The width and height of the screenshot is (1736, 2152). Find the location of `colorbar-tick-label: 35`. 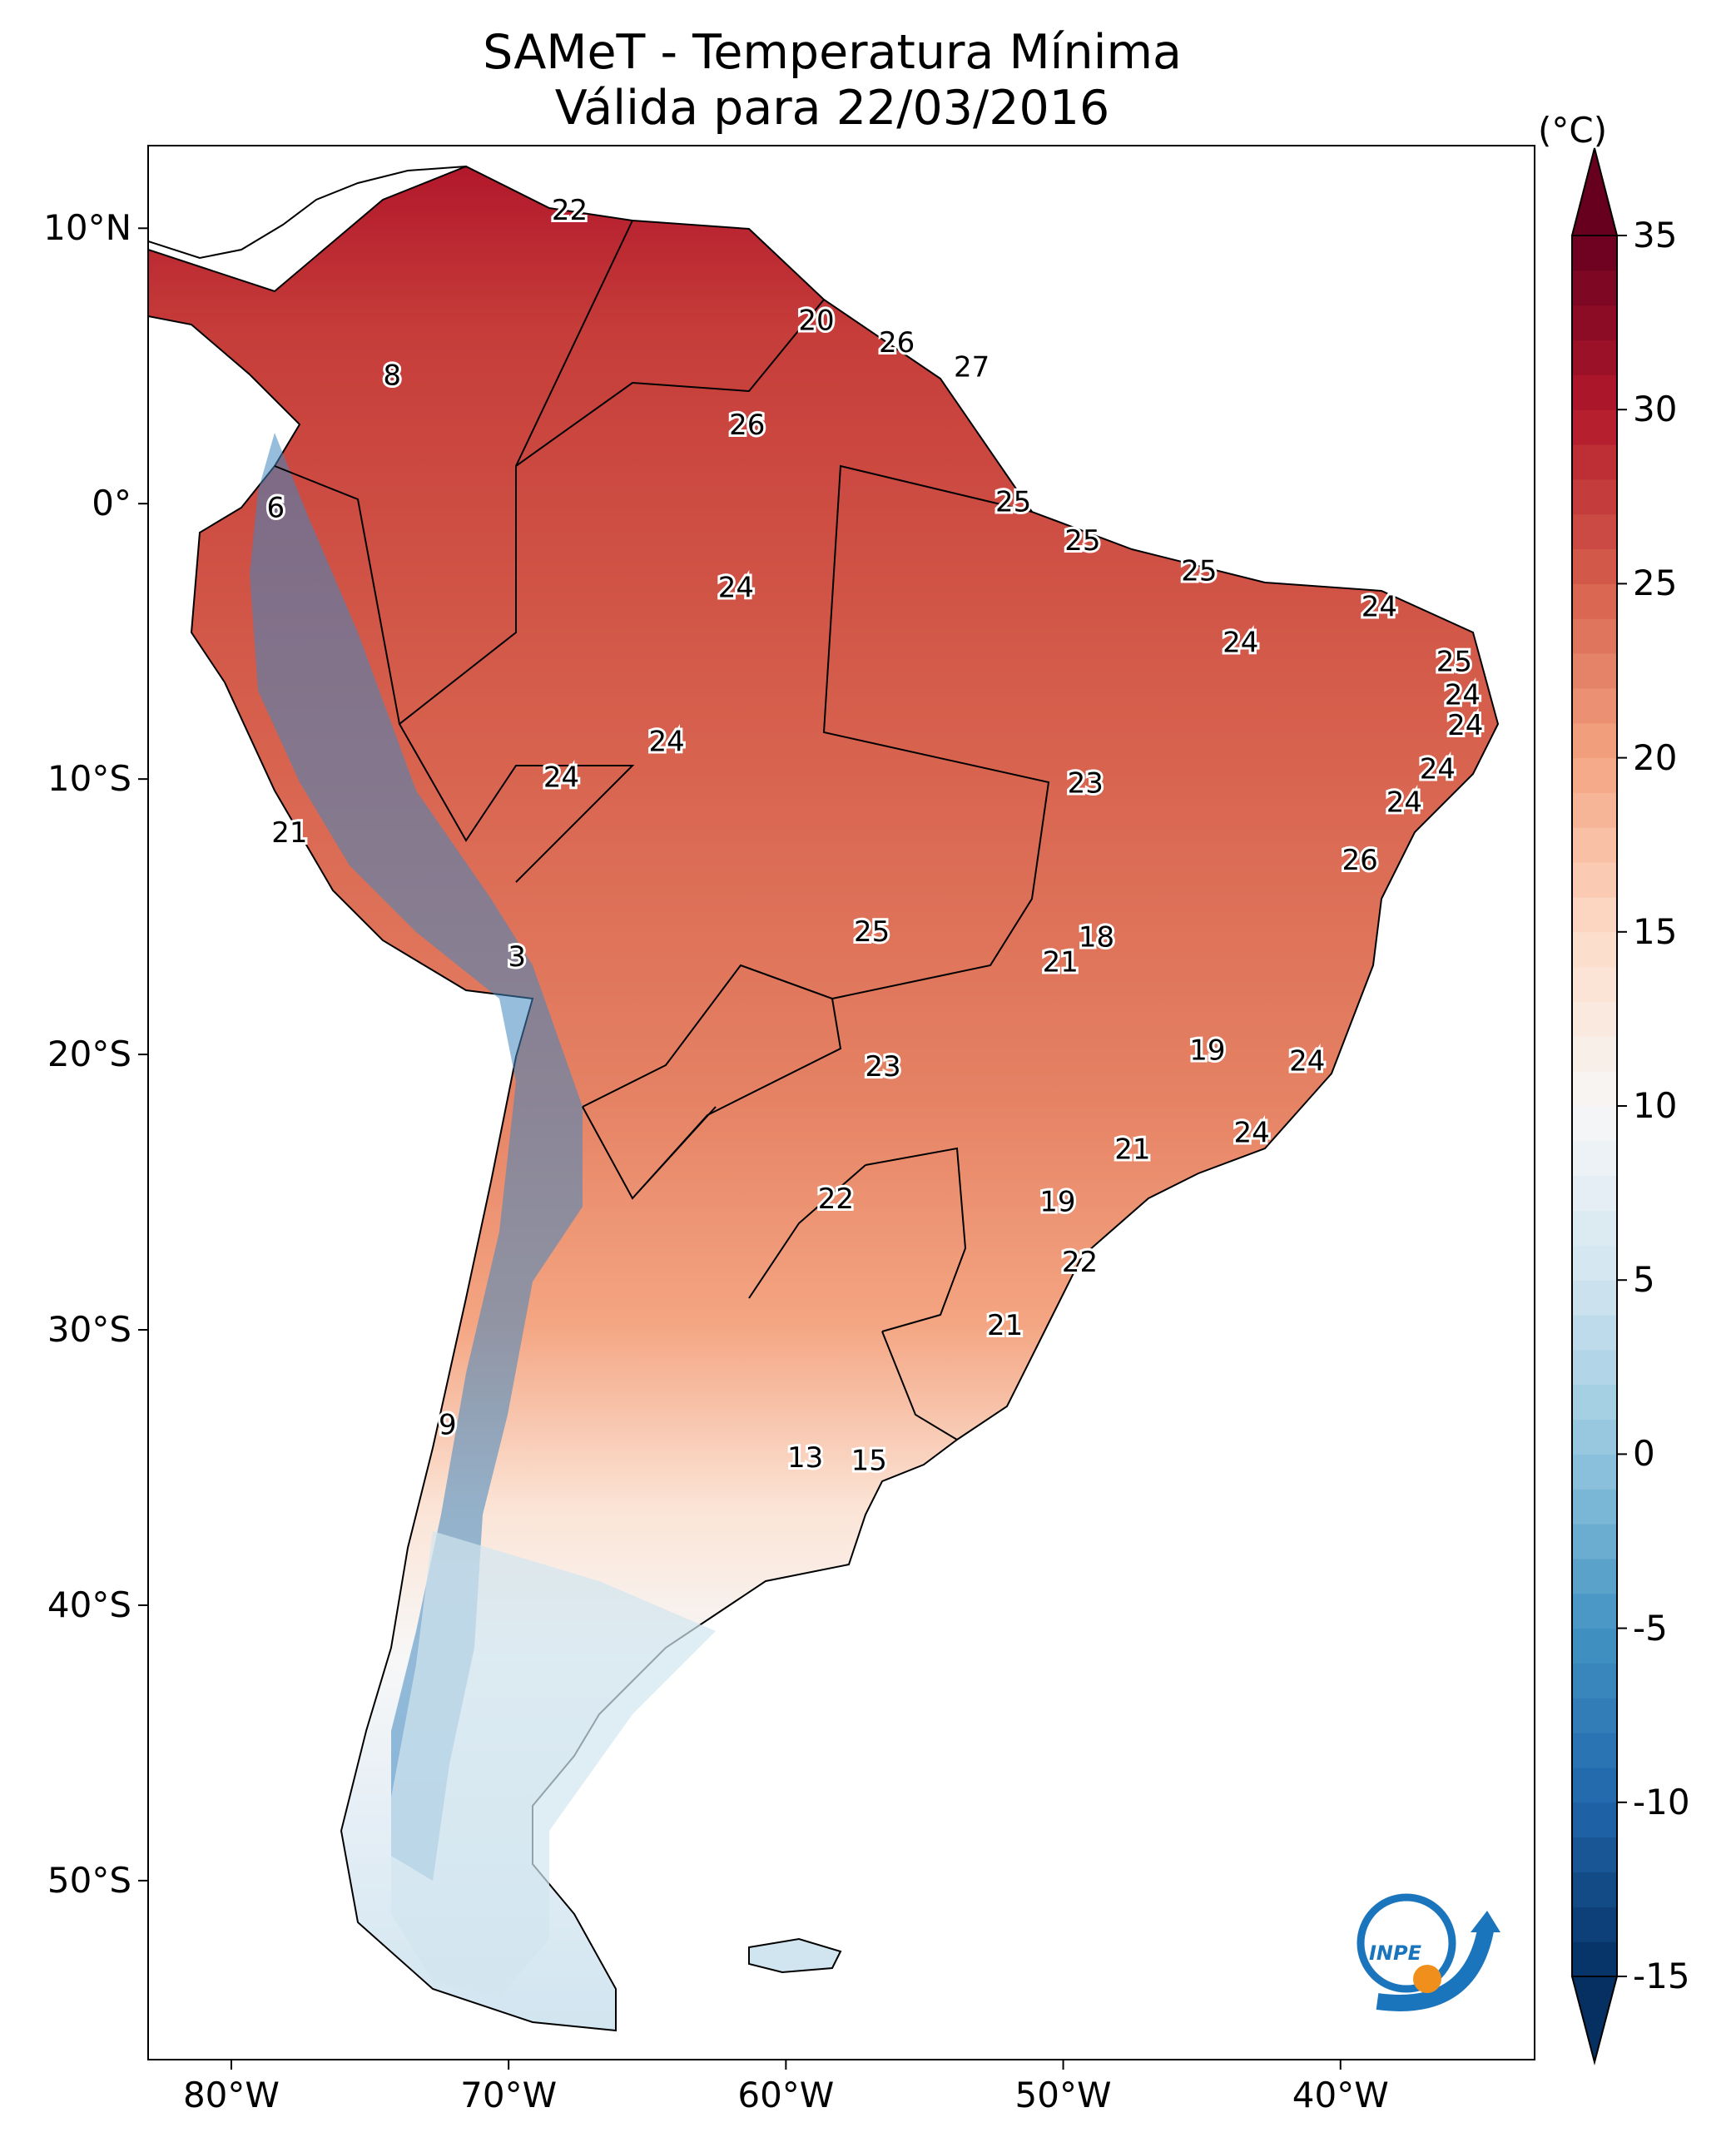

colorbar-tick-label: 35 is located at coordinates (1656, 235).